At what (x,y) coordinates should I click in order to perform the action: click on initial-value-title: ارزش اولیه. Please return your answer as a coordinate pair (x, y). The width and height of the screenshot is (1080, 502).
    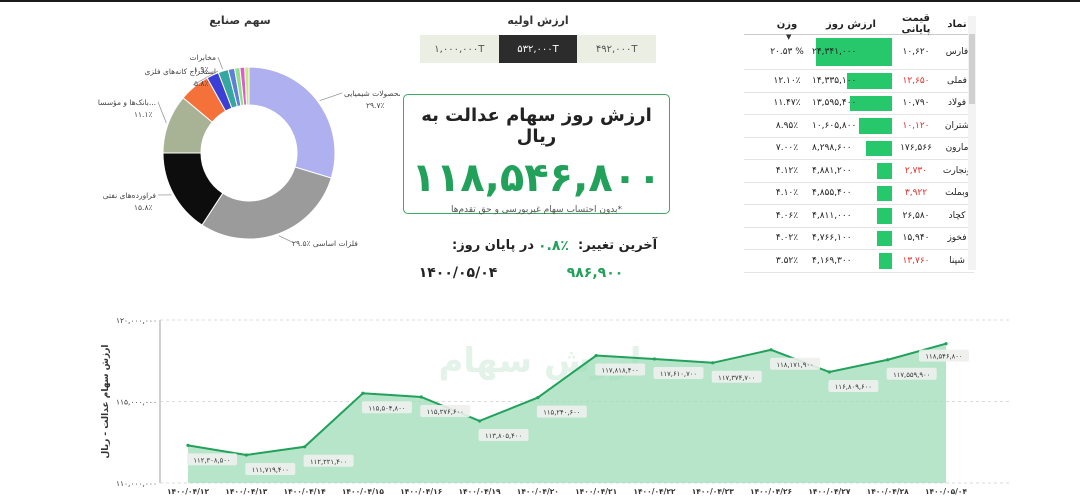
    Looking at the image, I should click on (538, 20).